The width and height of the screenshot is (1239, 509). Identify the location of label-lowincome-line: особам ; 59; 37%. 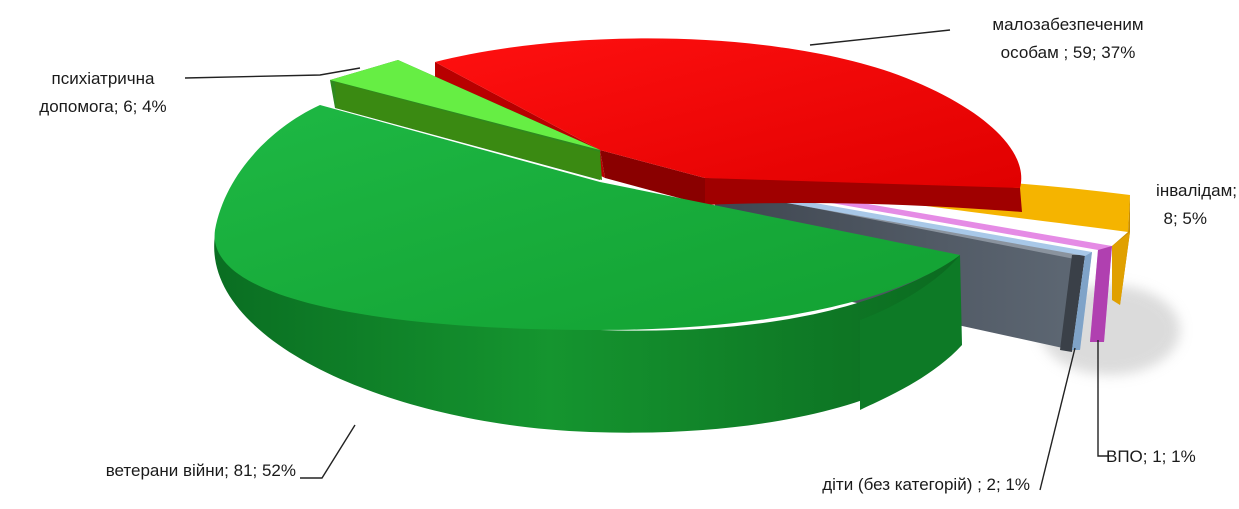
(1068, 52).